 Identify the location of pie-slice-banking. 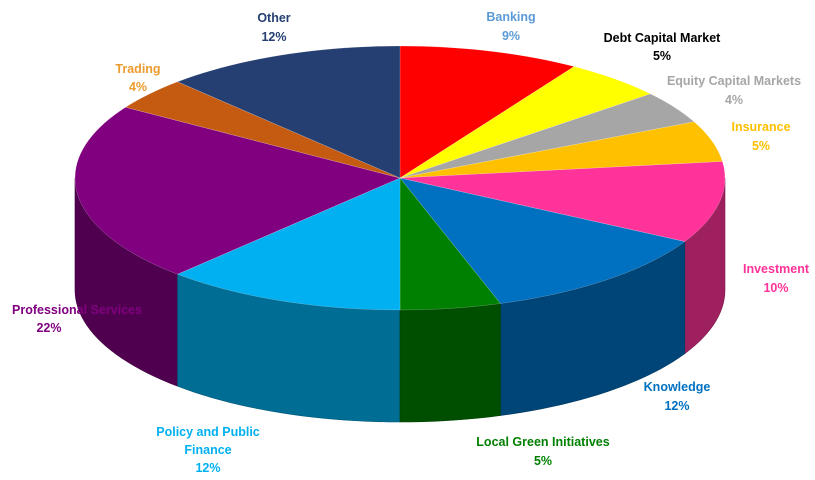
(487, 112).